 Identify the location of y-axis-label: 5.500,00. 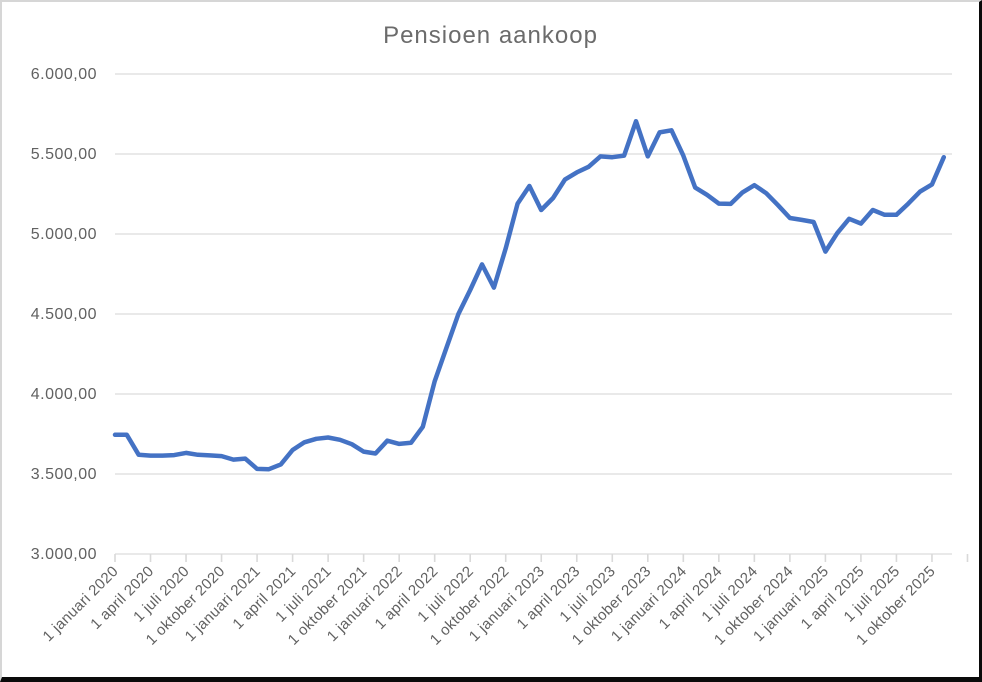
(64, 154).